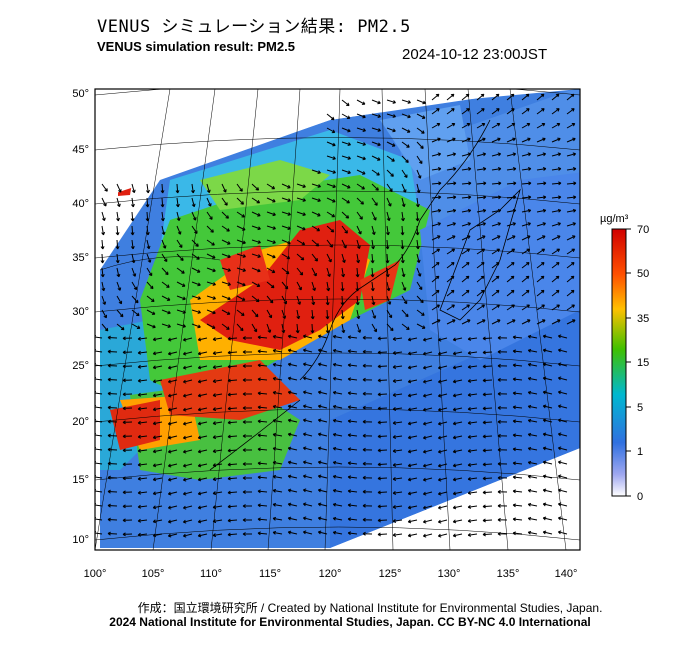 The height and width of the screenshot is (649, 700). I want to click on lon-label: 105°, so click(153, 574).